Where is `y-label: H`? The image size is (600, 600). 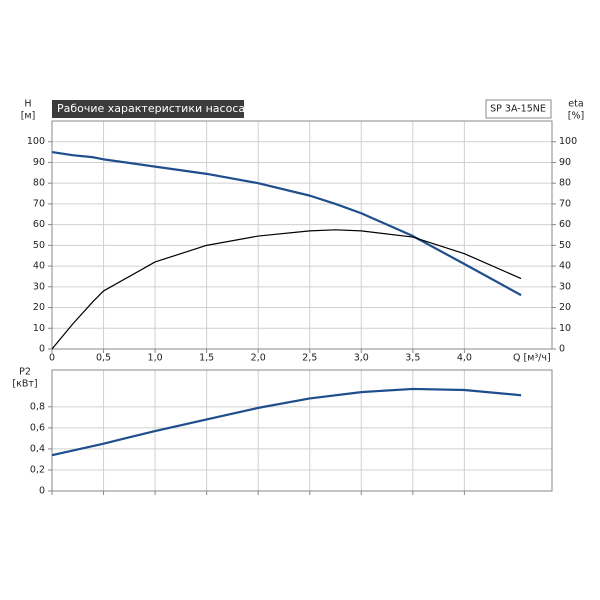 y-label: H is located at coordinates (27, 104).